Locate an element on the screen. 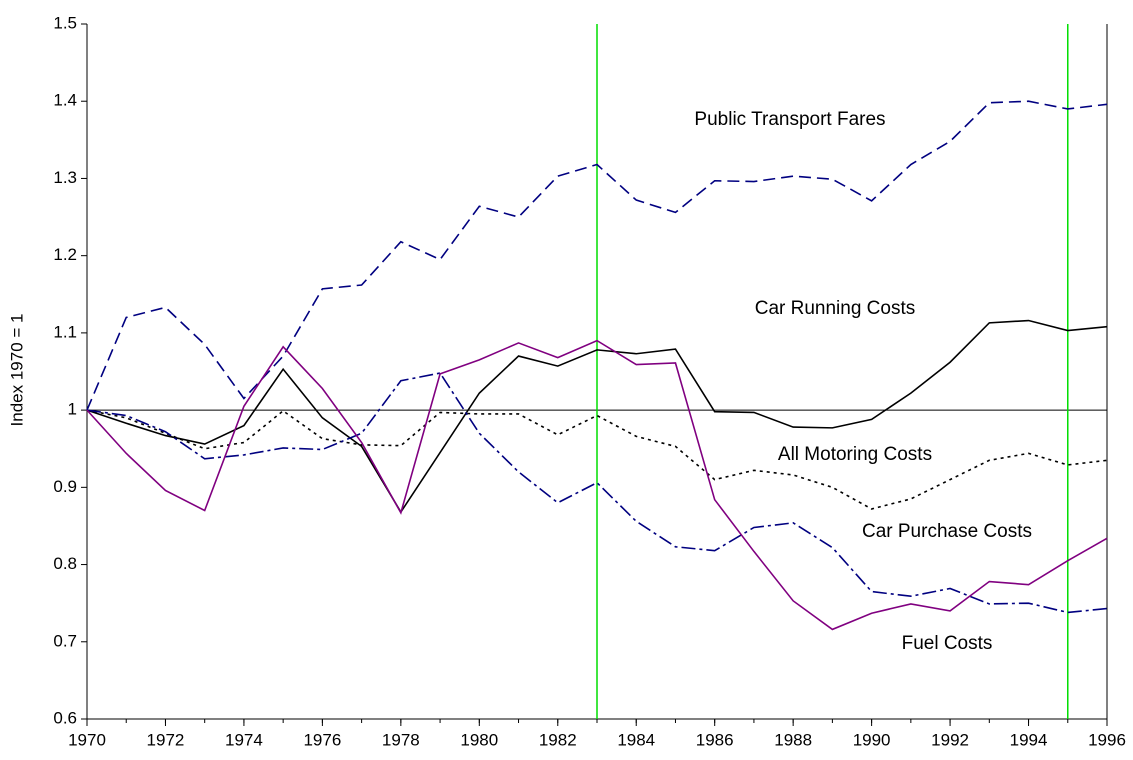  x-tick-label: 1992 is located at coordinates (950, 739).